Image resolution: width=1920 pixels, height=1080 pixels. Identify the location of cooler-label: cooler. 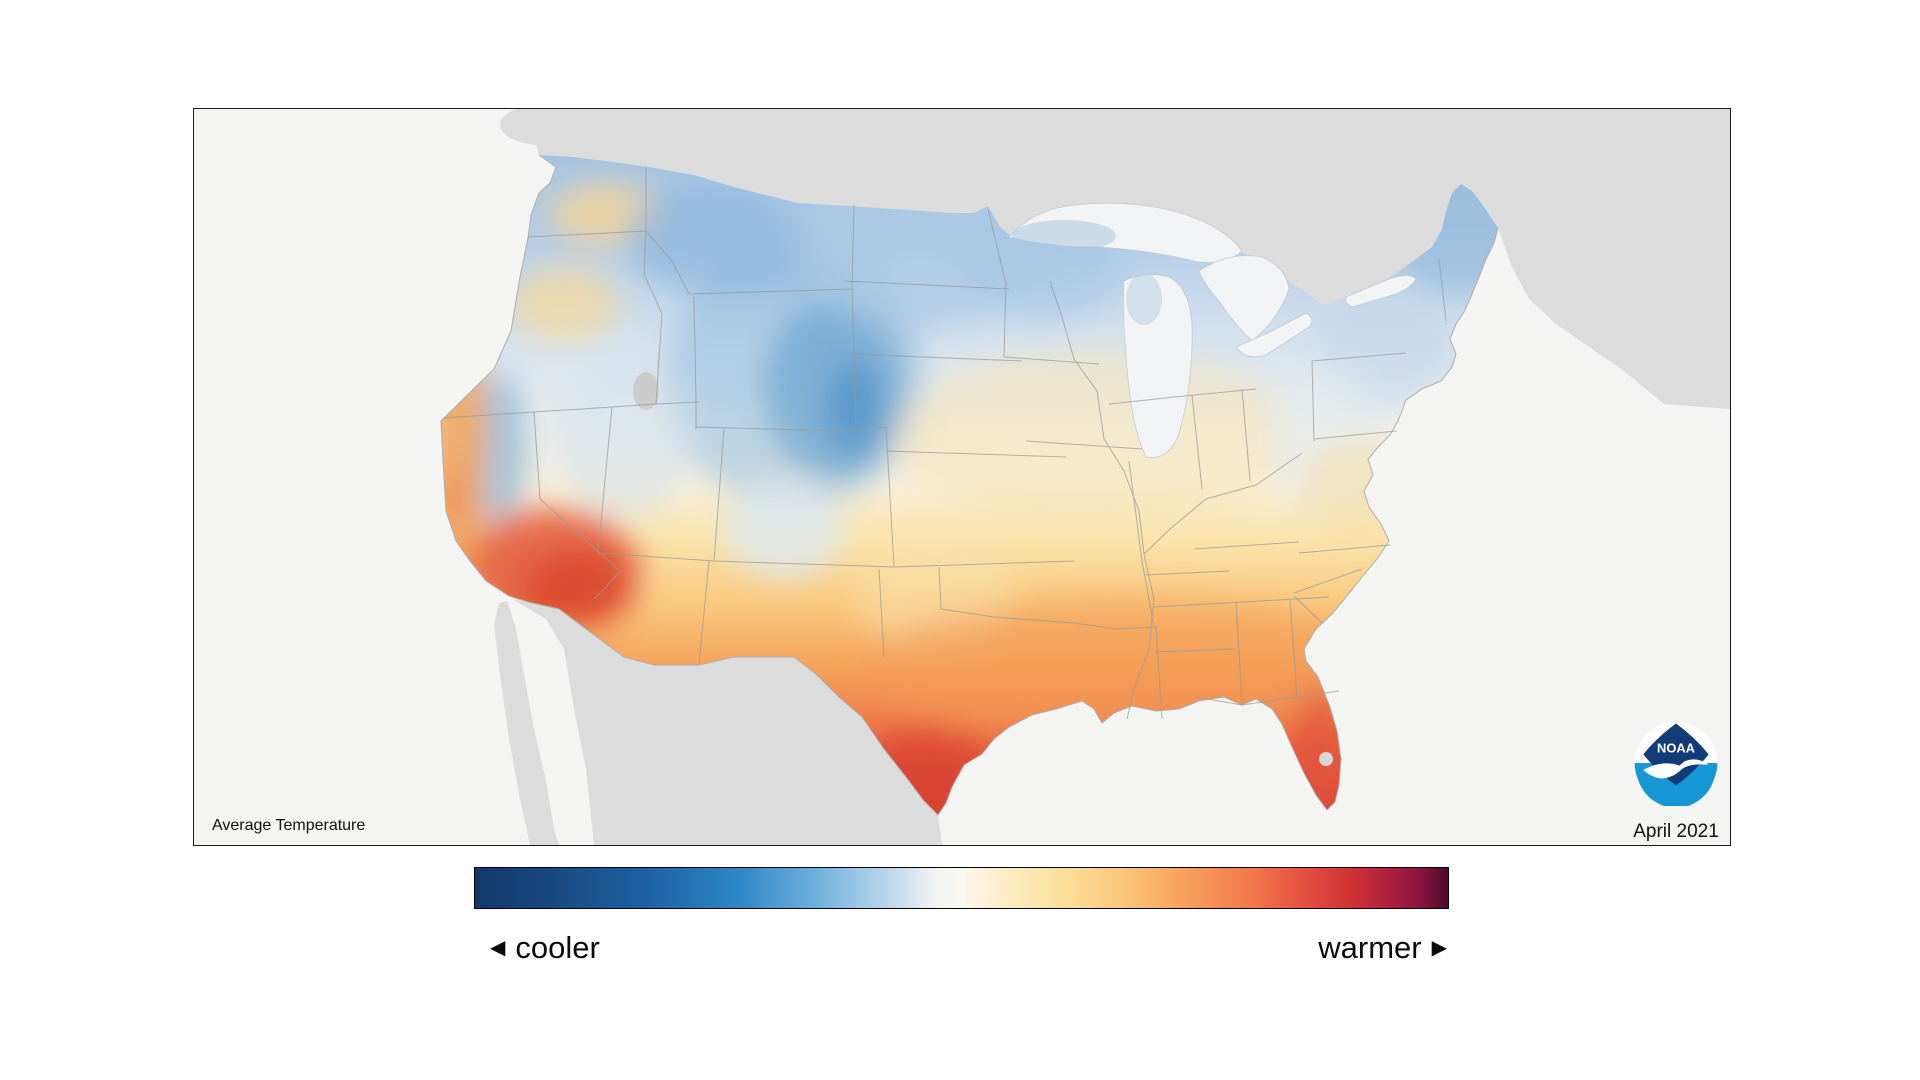
(557, 947).